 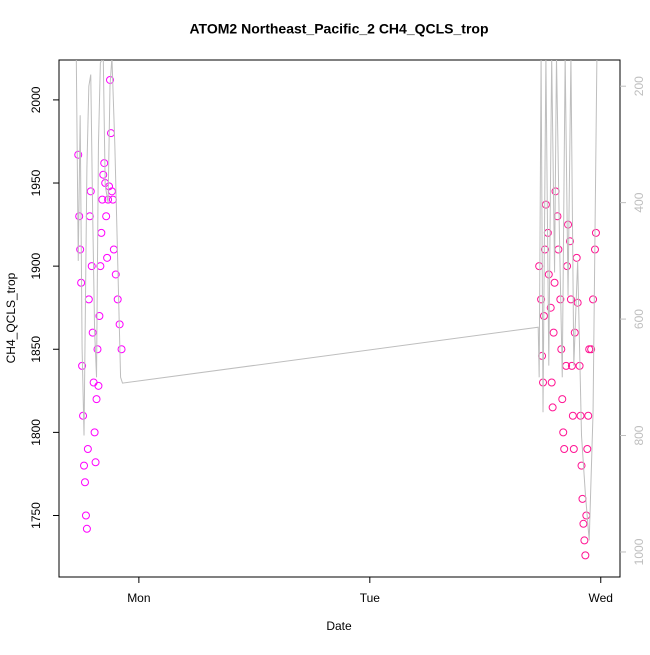 I want to click on y-tick-label: 1850, so click(x=36, y=349).